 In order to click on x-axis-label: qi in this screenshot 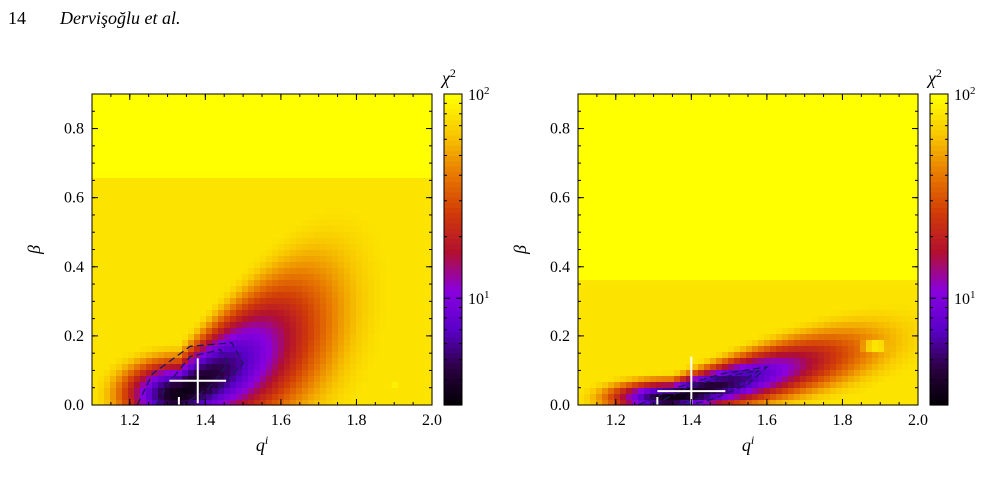, I will do `click(262, 444)`.